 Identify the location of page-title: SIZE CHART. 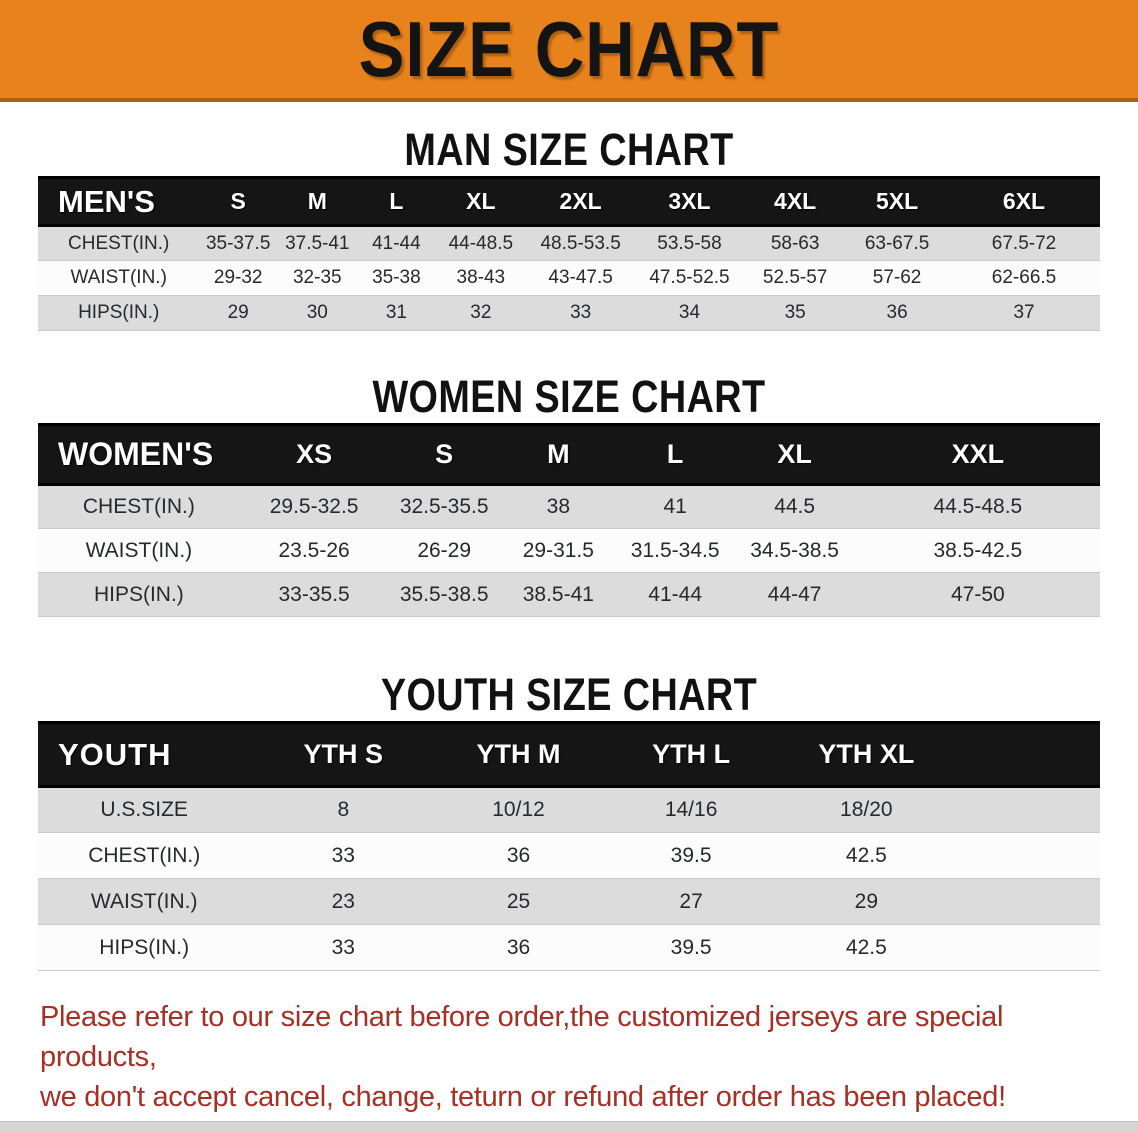
(569, 49).